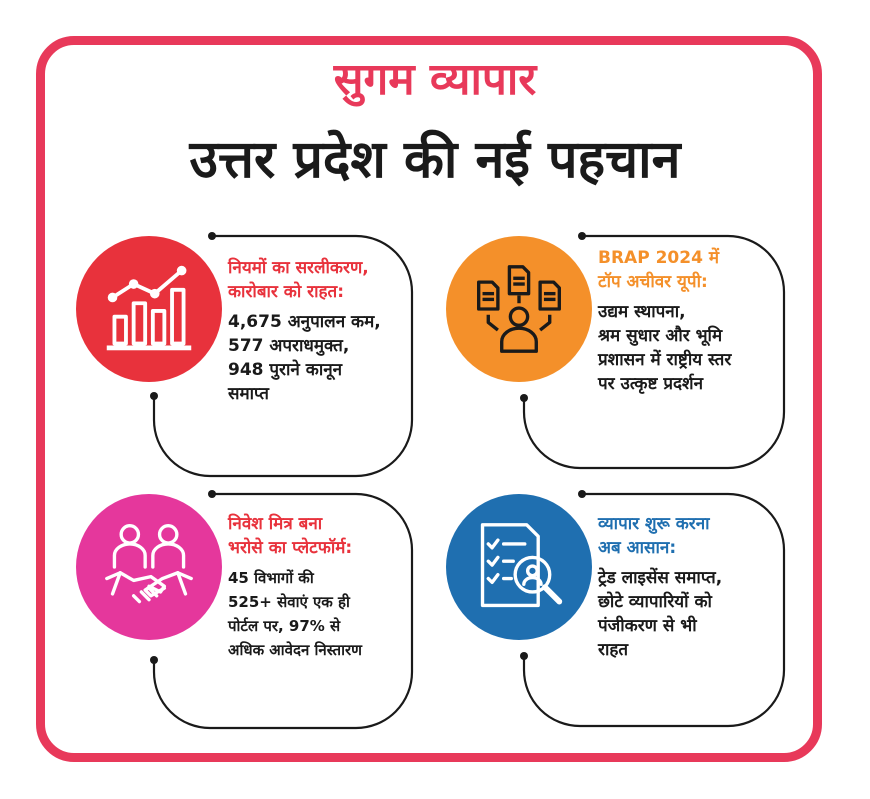  What do you see at coordinates (654, 536) in the screenshot?
I see `card-4-heading: व्यापार शुरू करना अब आसान:` at bounding box center [654, 536].